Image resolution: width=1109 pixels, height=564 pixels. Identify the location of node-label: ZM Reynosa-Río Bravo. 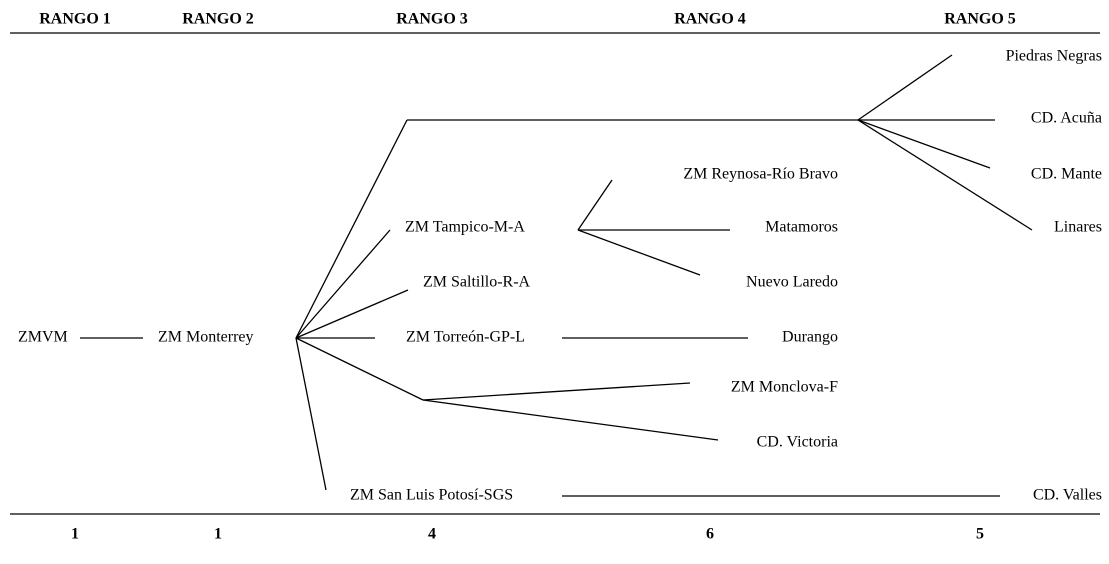
(760, 174).